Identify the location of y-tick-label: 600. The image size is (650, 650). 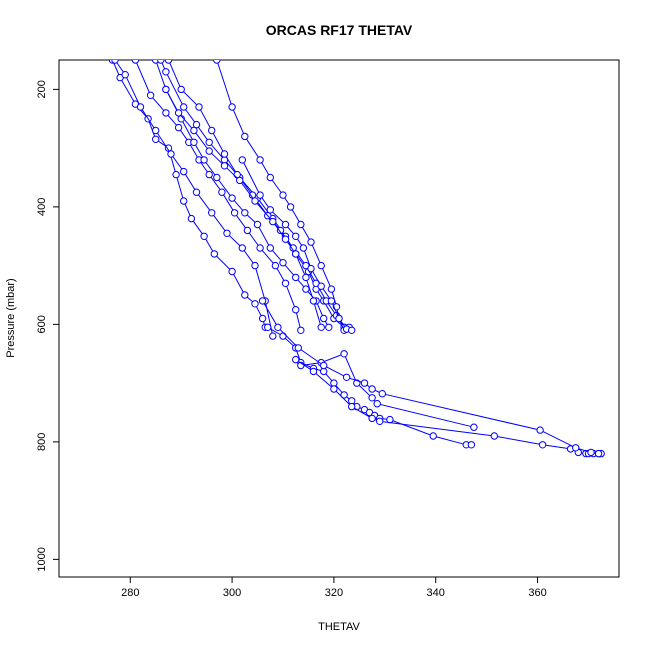
(42, 324).